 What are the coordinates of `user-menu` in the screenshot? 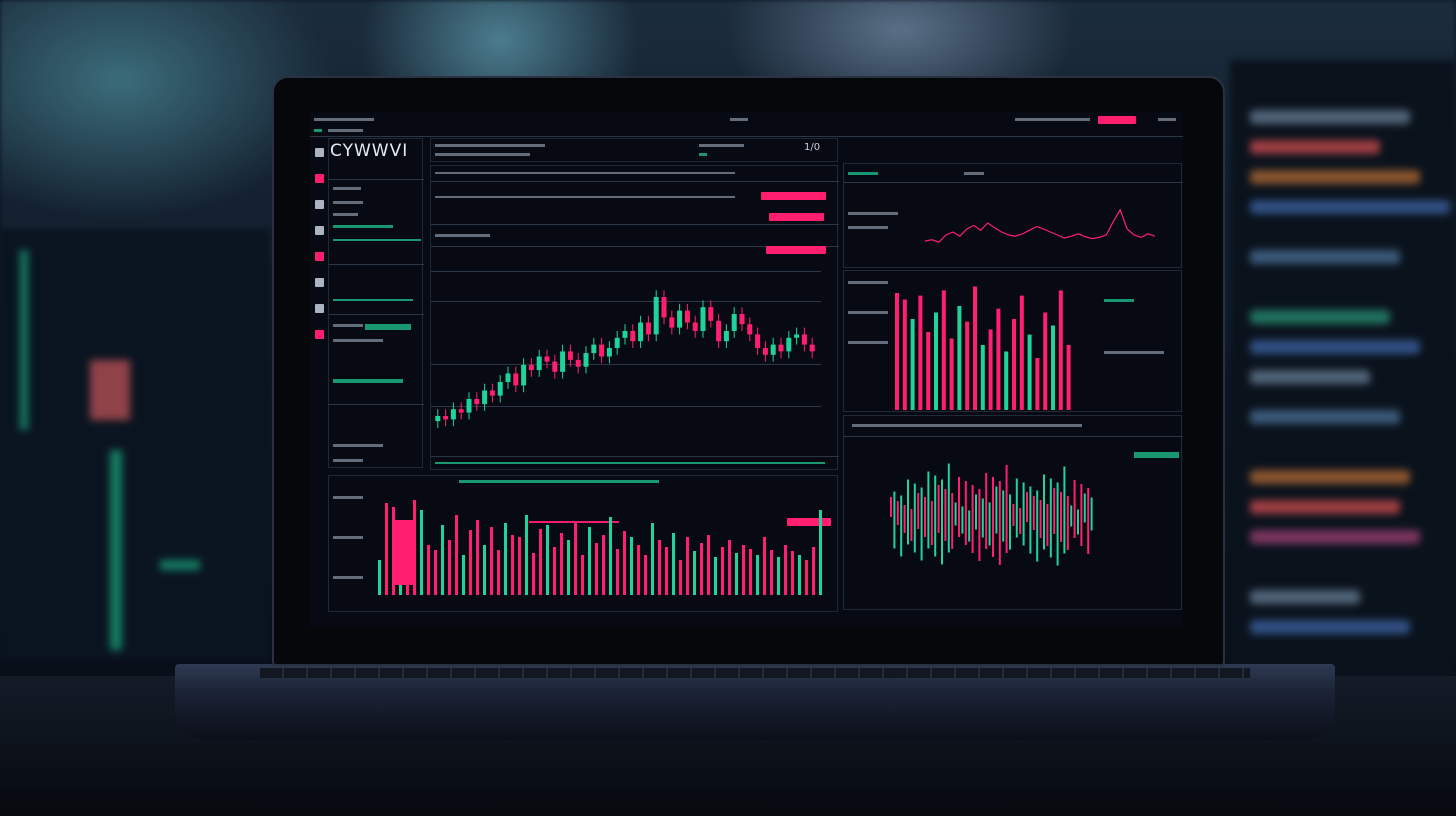 It's located at (1167, 119).